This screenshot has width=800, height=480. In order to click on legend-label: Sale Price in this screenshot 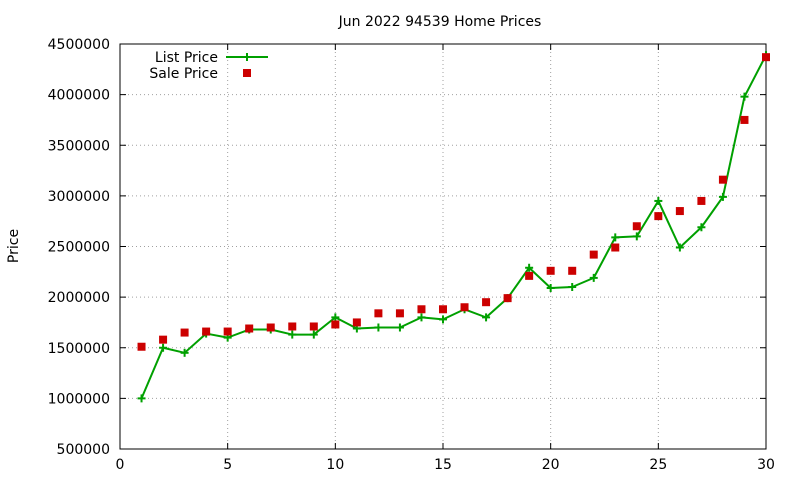, I will do `click(183, 74)`.